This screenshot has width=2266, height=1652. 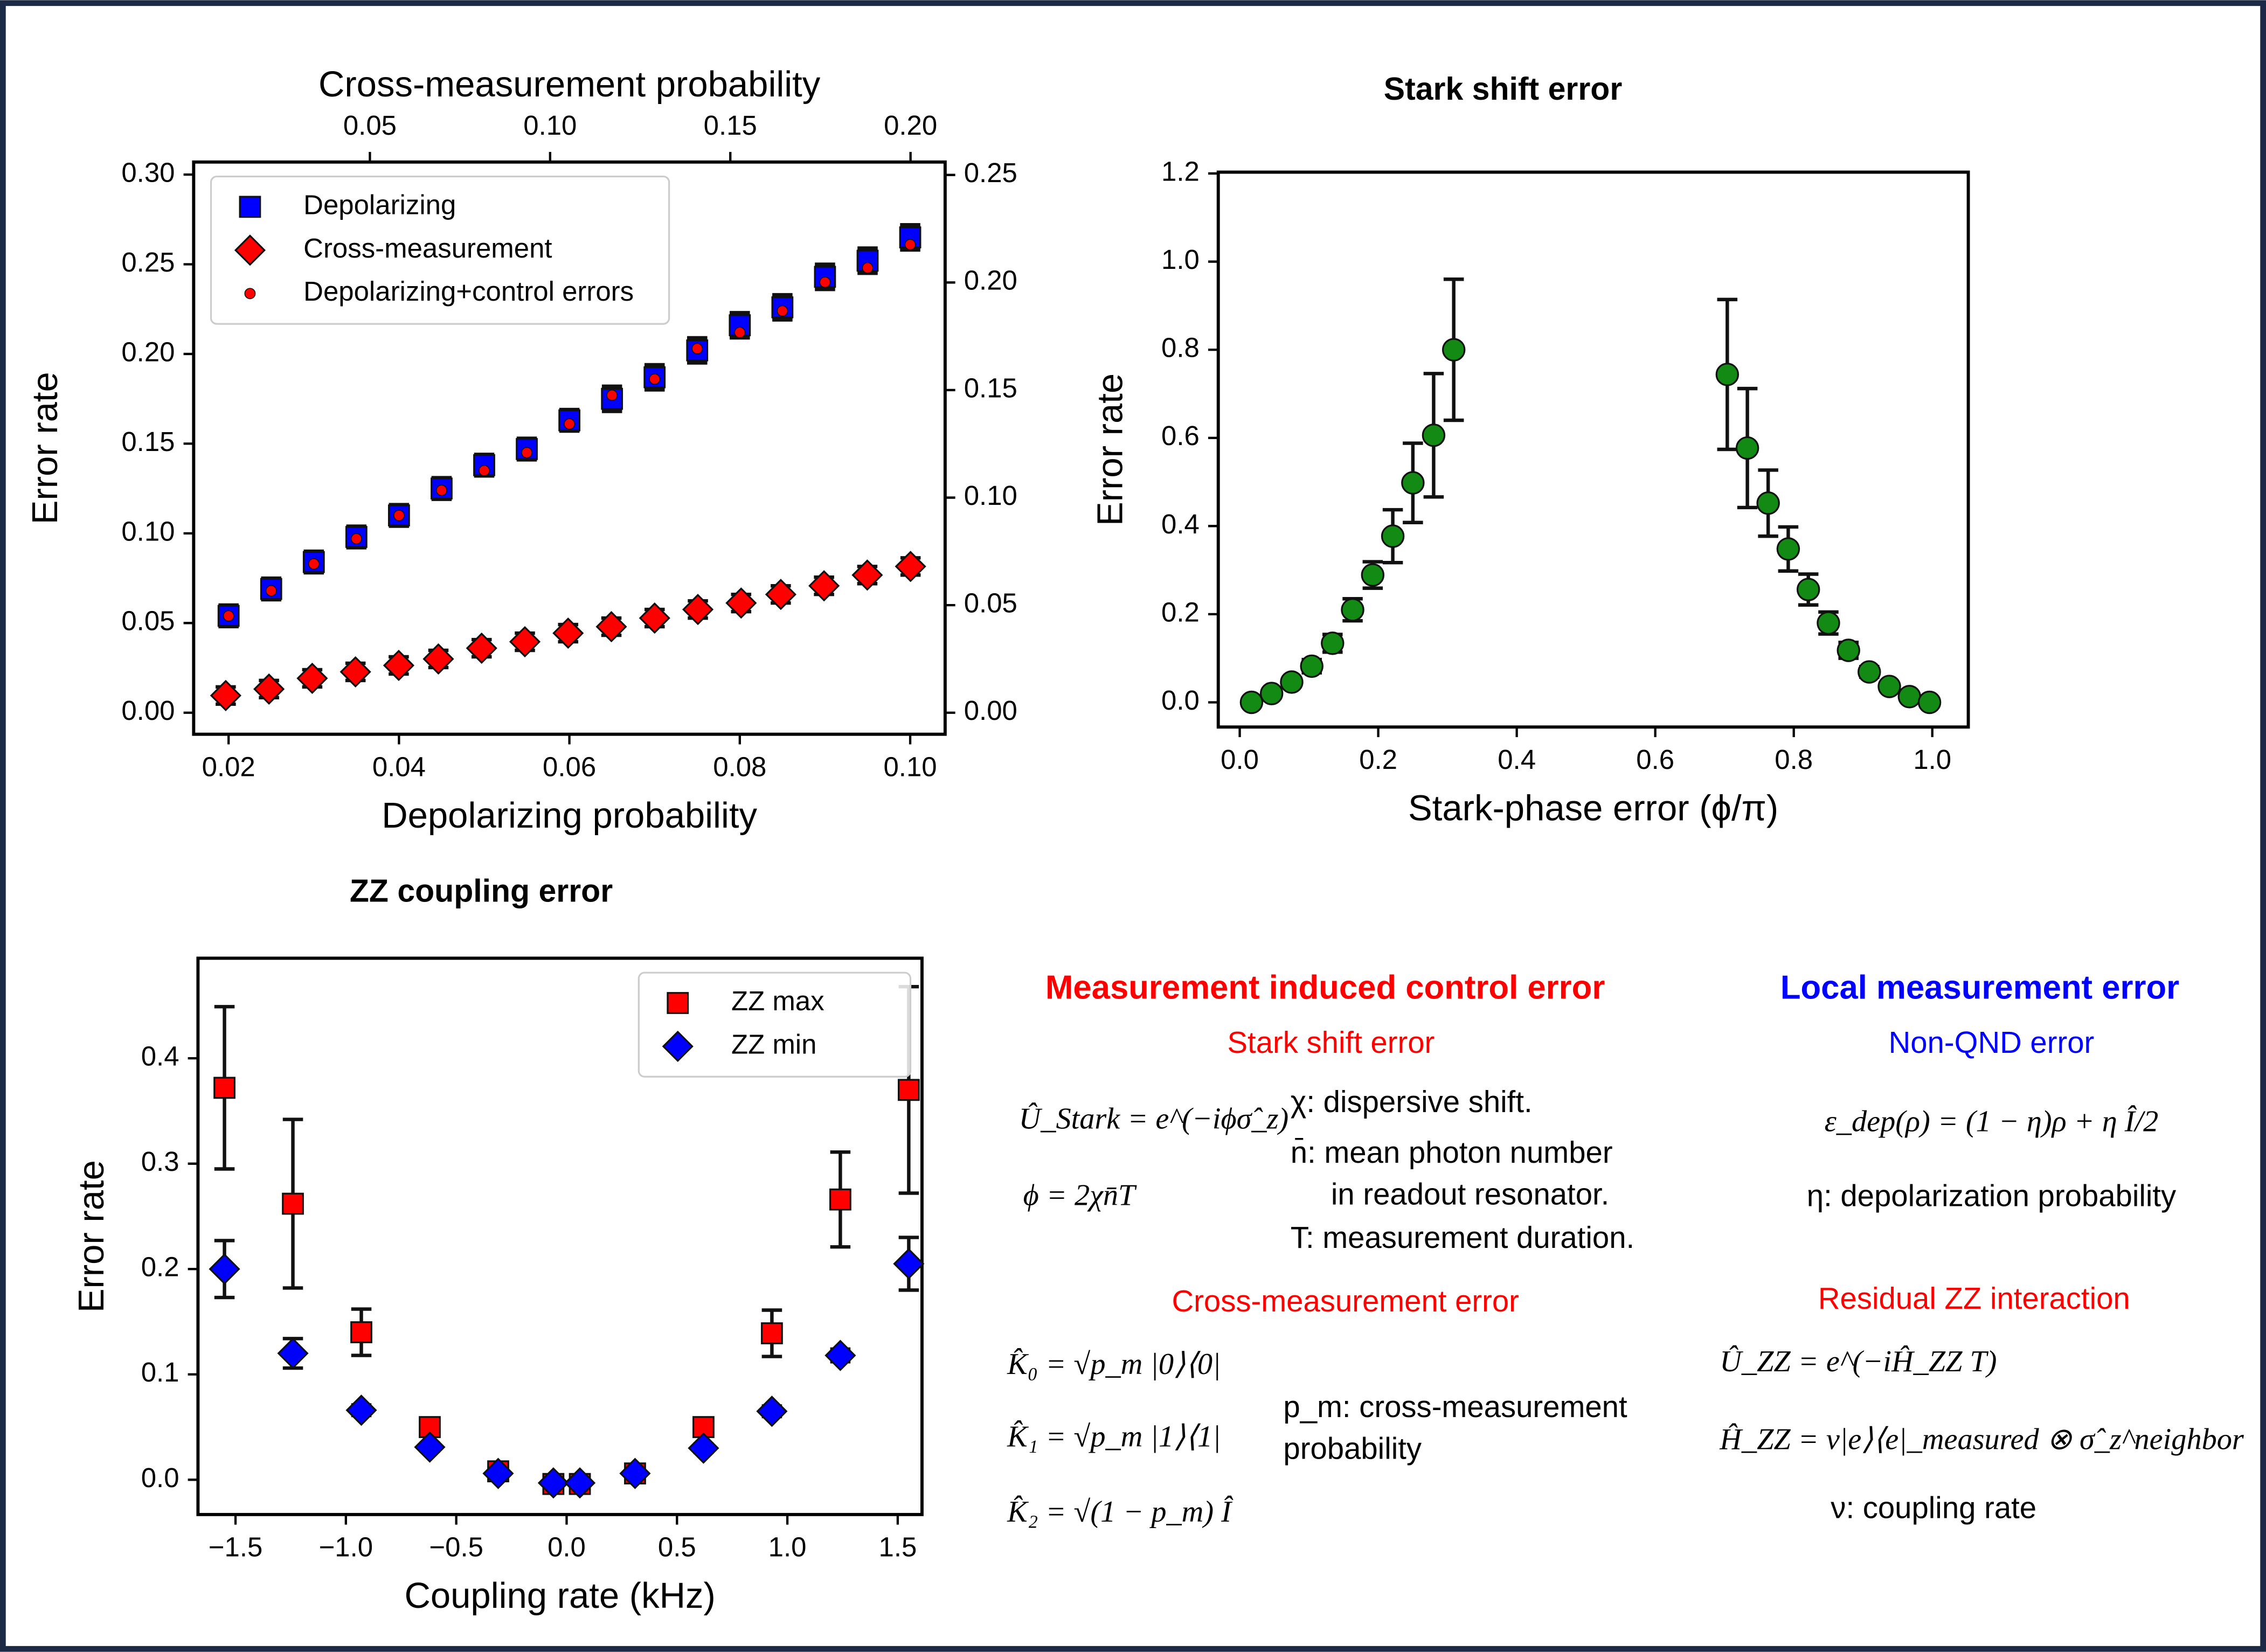 What do you see at coordinates (570, 84) in the screenshot?
I see `x2-axis-label: Cross-measurement probability` at bounding box center [570, 84].